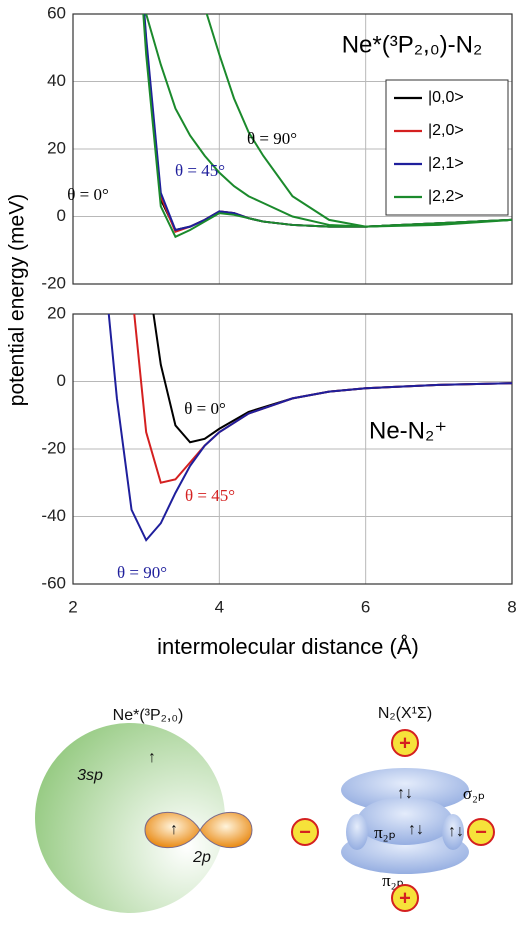 The width and height of the screenshot is (524, 950). I want to click on orbital-label: 2p, so click(201, 857).